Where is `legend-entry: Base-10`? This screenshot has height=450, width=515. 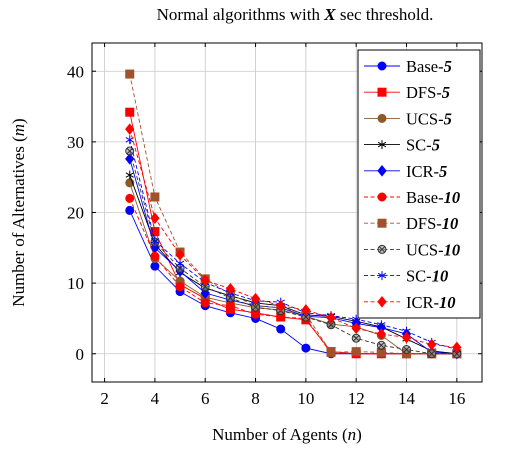
legend-entry: Base-10 is located at coordinates (412, 197).